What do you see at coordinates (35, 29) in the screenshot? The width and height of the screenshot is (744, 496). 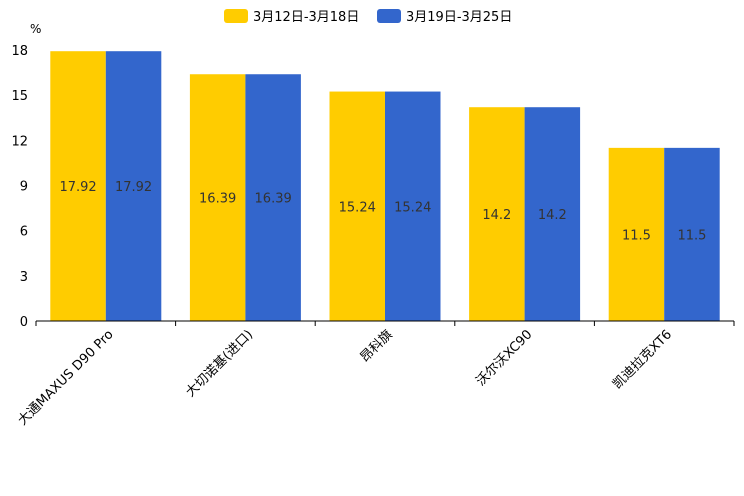 I see `y-axis-unit-label: %` at bounding box center [35, 29].